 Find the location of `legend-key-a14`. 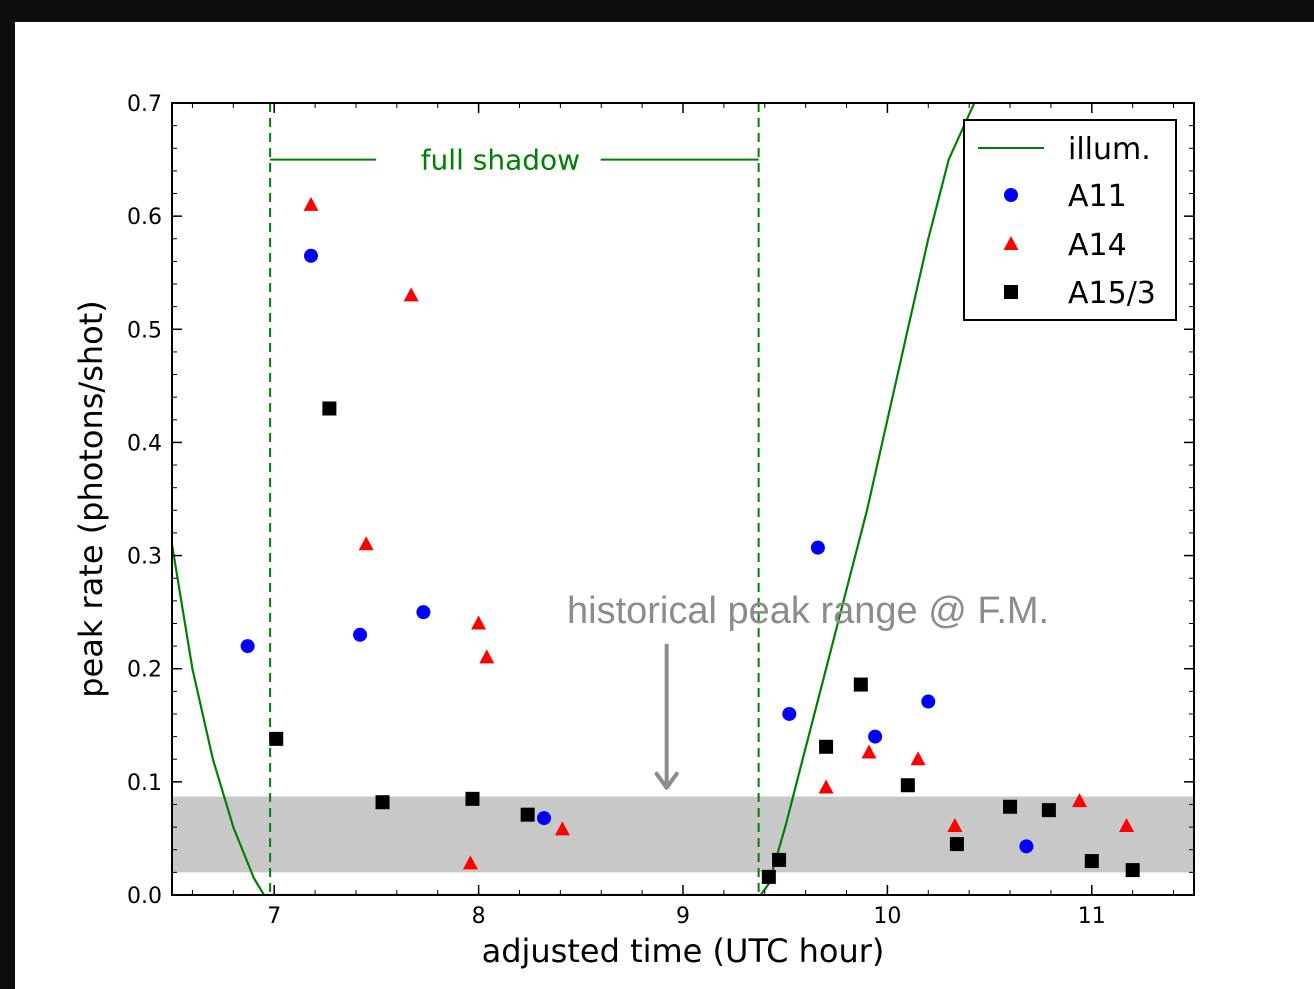

legend-key-a14 is located at coordinates (1011, 243).